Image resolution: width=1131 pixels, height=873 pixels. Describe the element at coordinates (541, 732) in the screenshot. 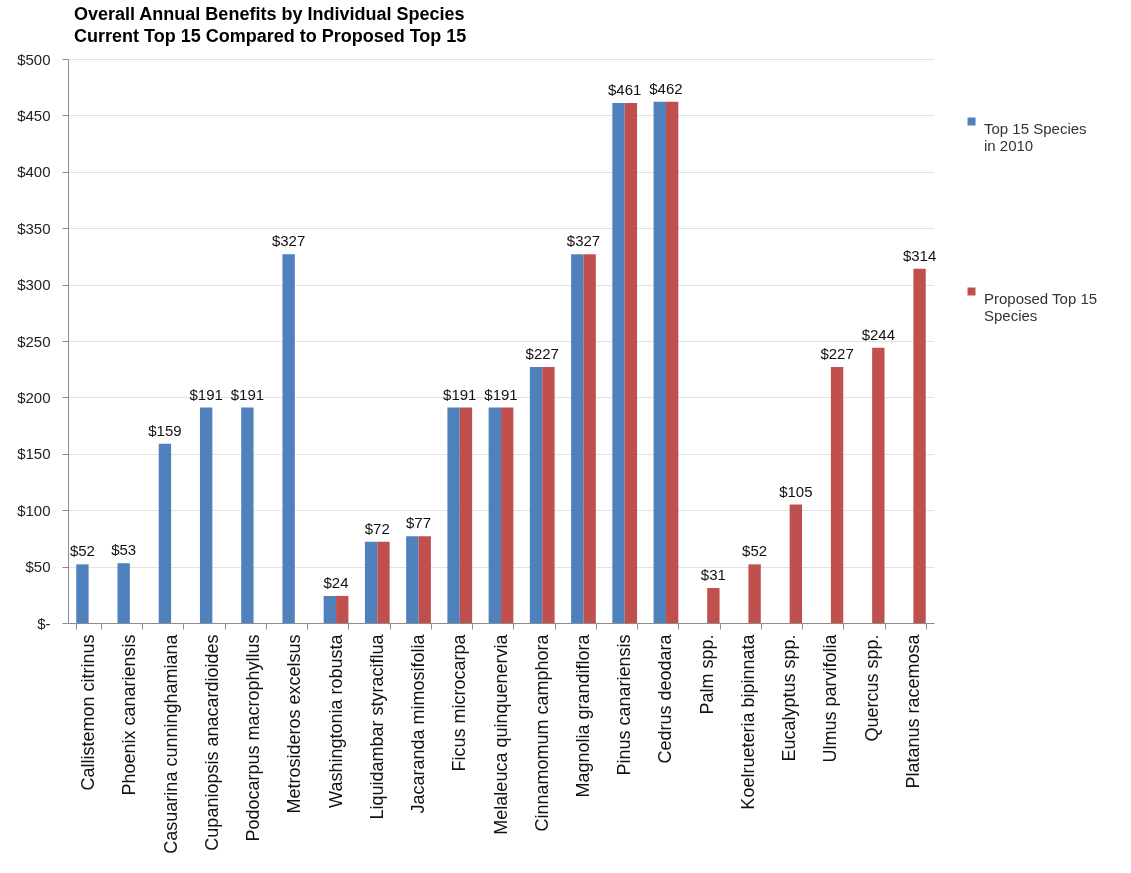

I see `x-tick-label: Cinnamomum camphora` at that location.